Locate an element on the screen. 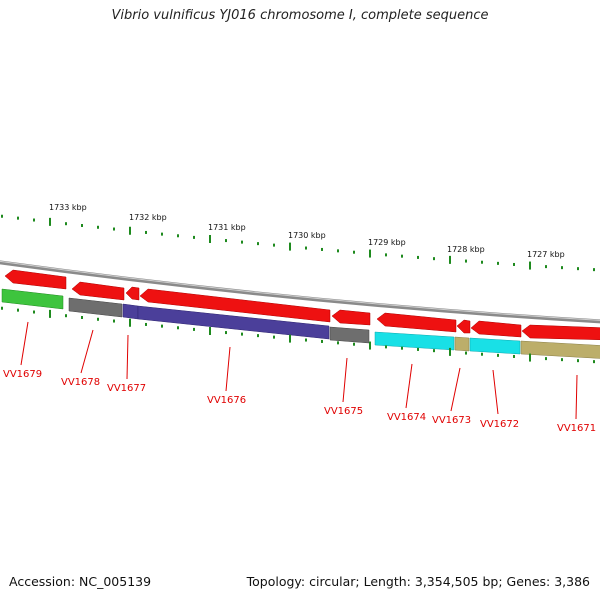 The image size is (600, 600). gene-label-vv1672: VV1672 is located at coordinates (499, 424).